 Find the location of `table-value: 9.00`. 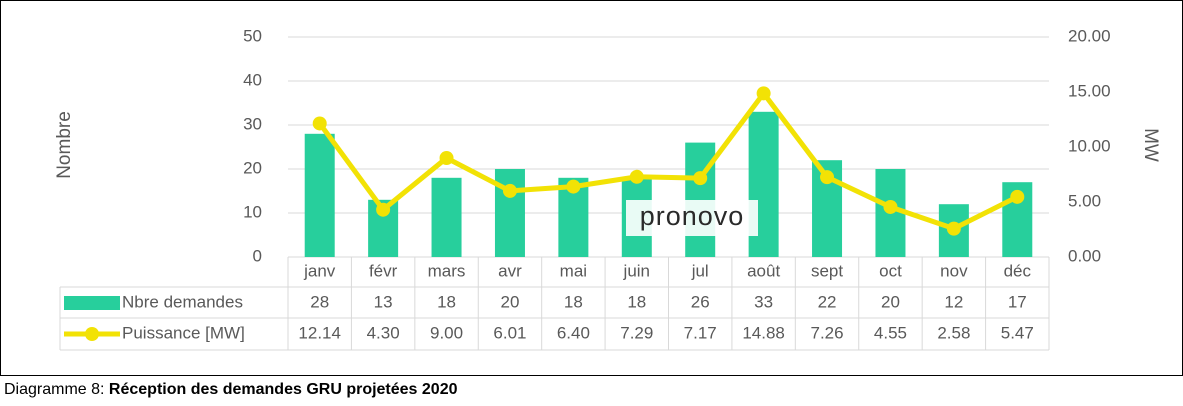

table-value: 9.00 is located at coordinates (446, 332).